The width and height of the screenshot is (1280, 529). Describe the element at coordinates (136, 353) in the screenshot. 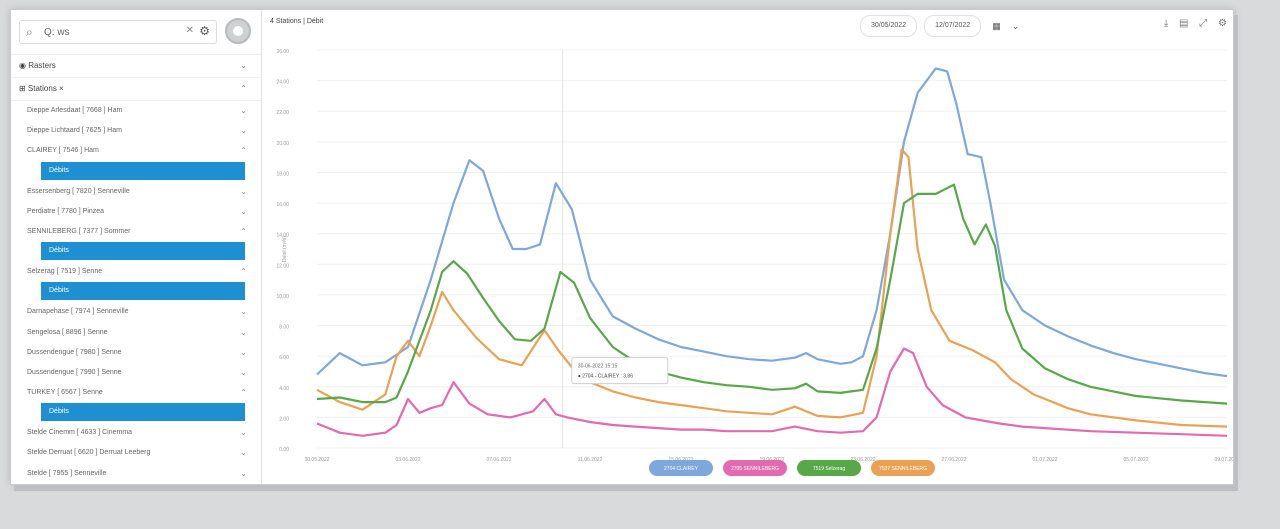

I see `station-item: Dussendengue [ 7980 ] Senne ⌄` at that location.